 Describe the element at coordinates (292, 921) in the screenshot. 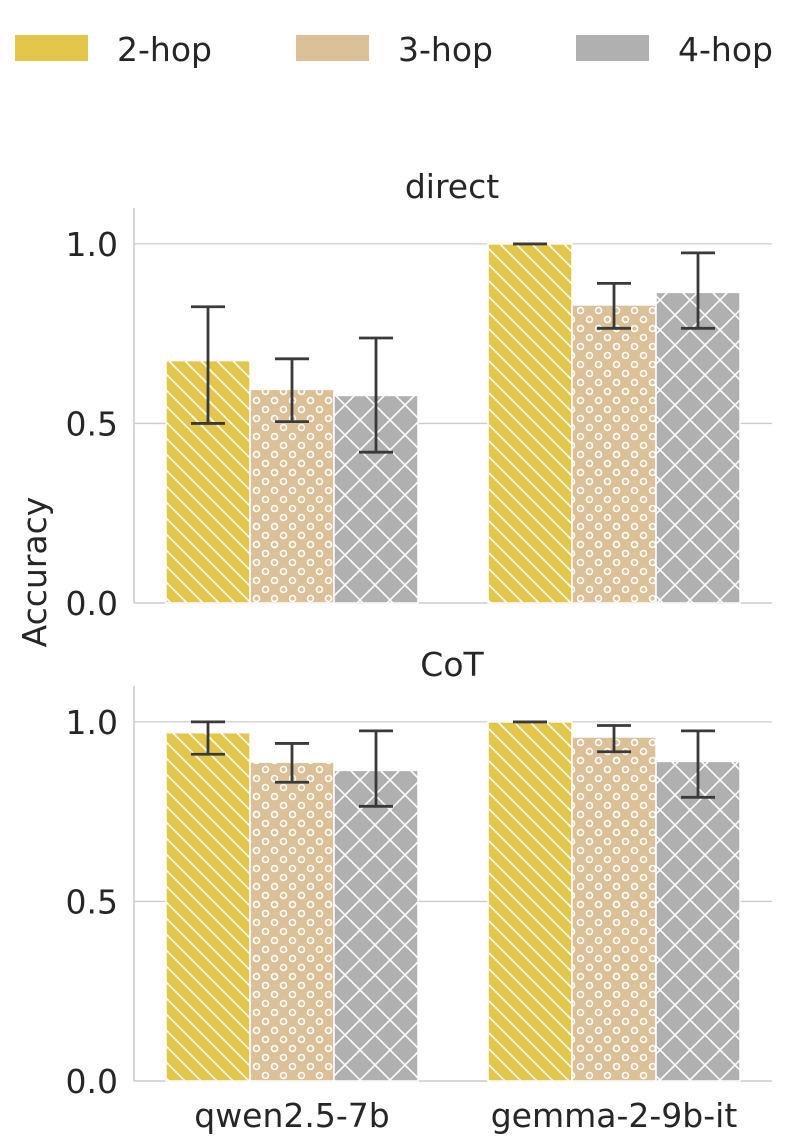

I see `bar-cot-3-hop-qwen2.5-7b` at that location.